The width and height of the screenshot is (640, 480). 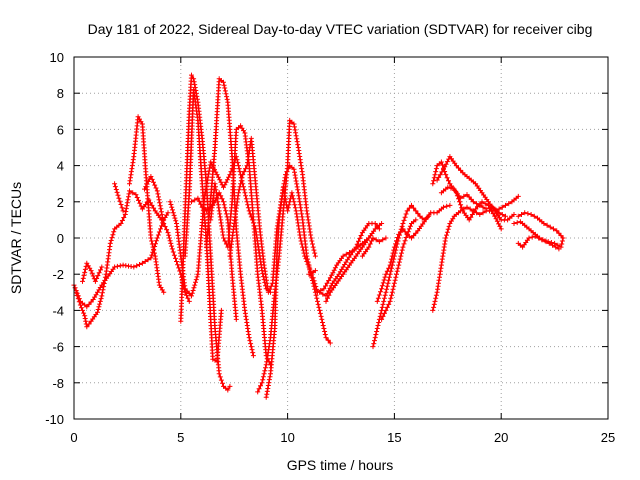 I want to click on y-tick-label: 10, so click(x=57, y=57).